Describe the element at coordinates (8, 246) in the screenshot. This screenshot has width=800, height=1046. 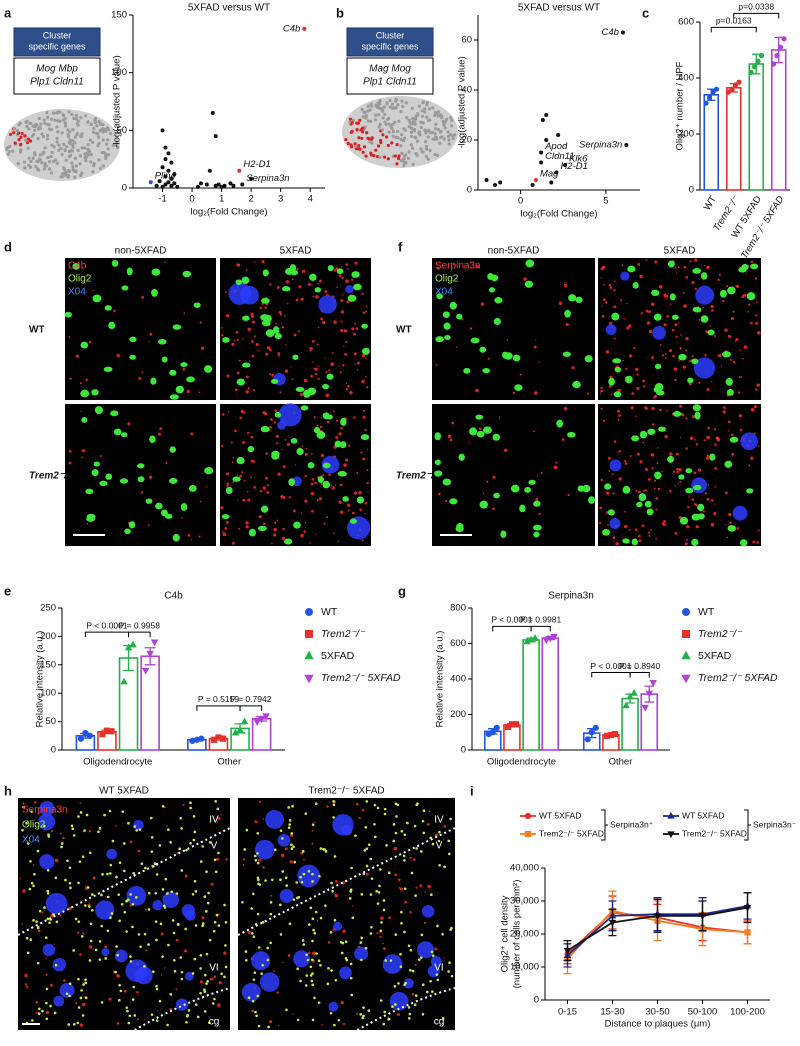
I see `panel-label: d` at that location.